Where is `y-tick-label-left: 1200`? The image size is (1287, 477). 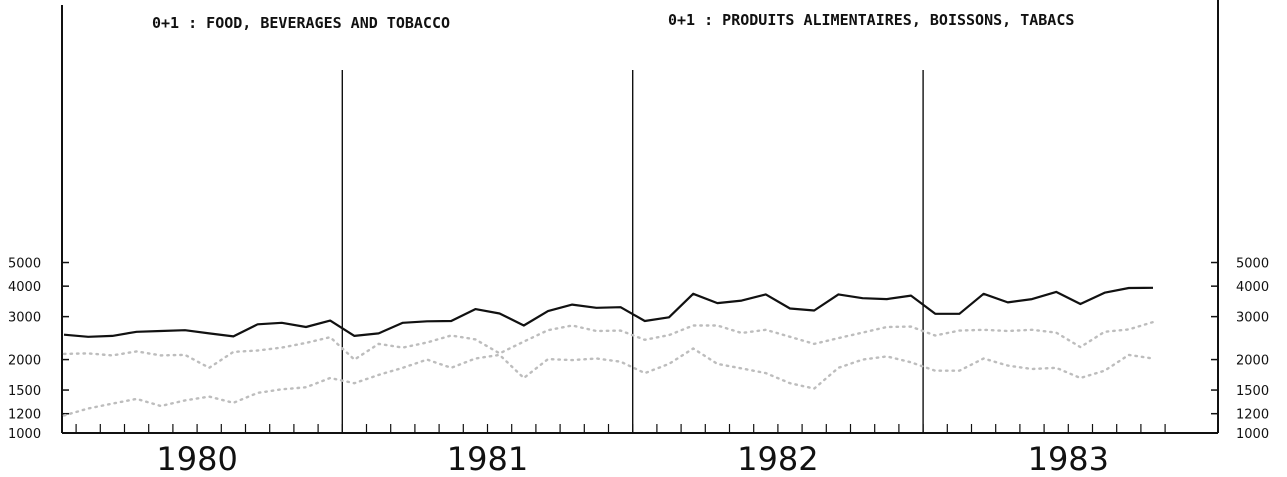
y-tick-label-left: 1200 is located at coordinates (24, 415).